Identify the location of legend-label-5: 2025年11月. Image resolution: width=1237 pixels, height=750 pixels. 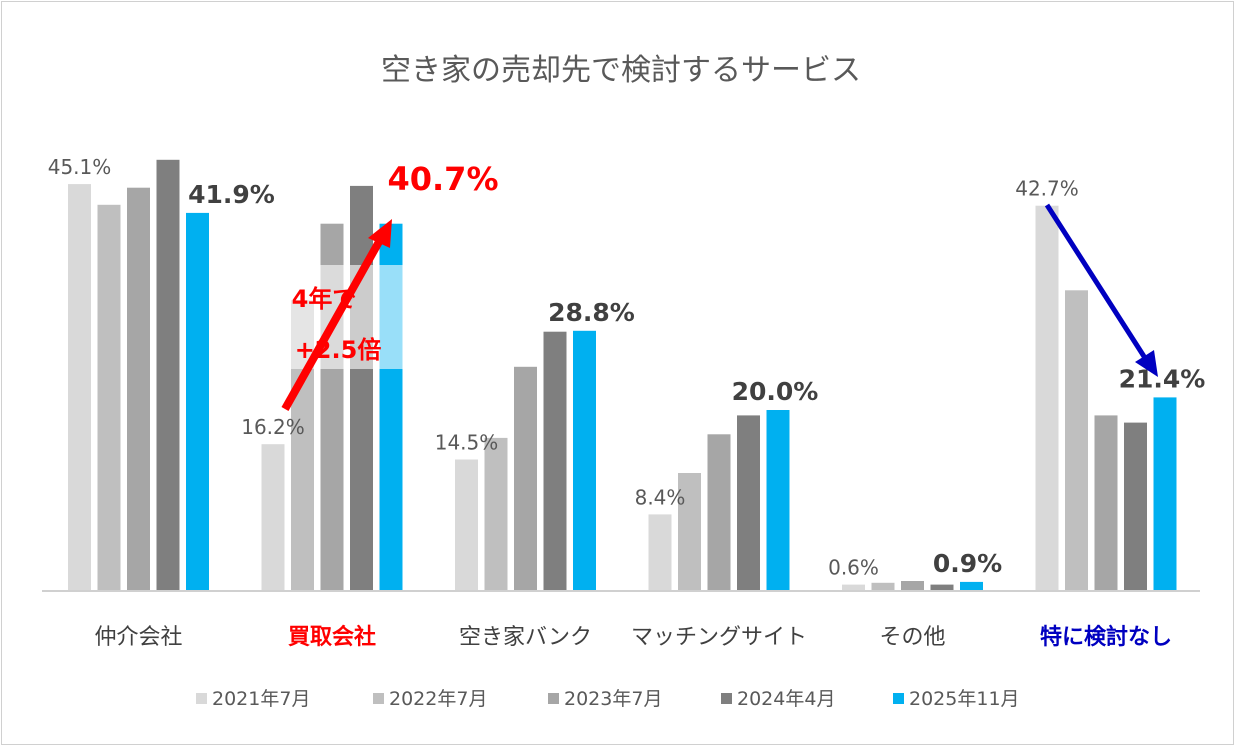
(964, 699).